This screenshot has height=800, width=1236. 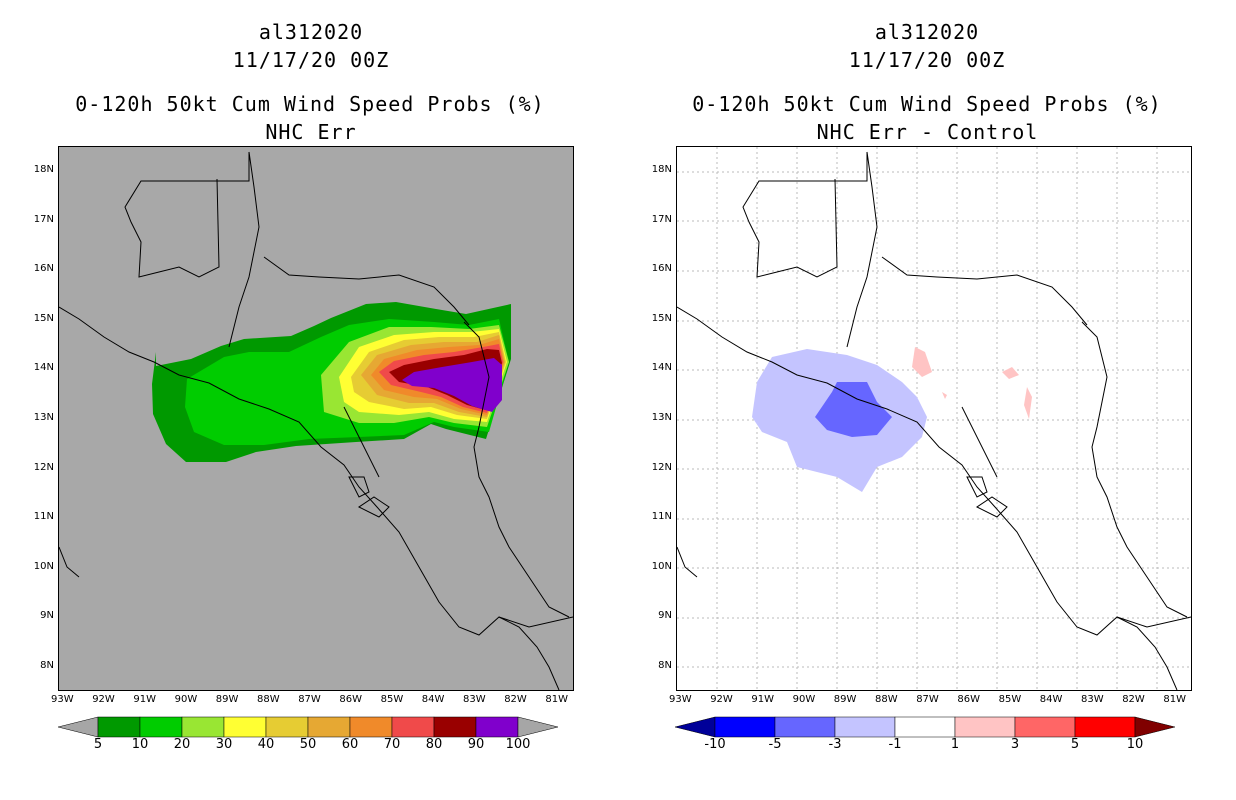 I want to click on diff-contour-pos1-d, so click(x=944, y=395).